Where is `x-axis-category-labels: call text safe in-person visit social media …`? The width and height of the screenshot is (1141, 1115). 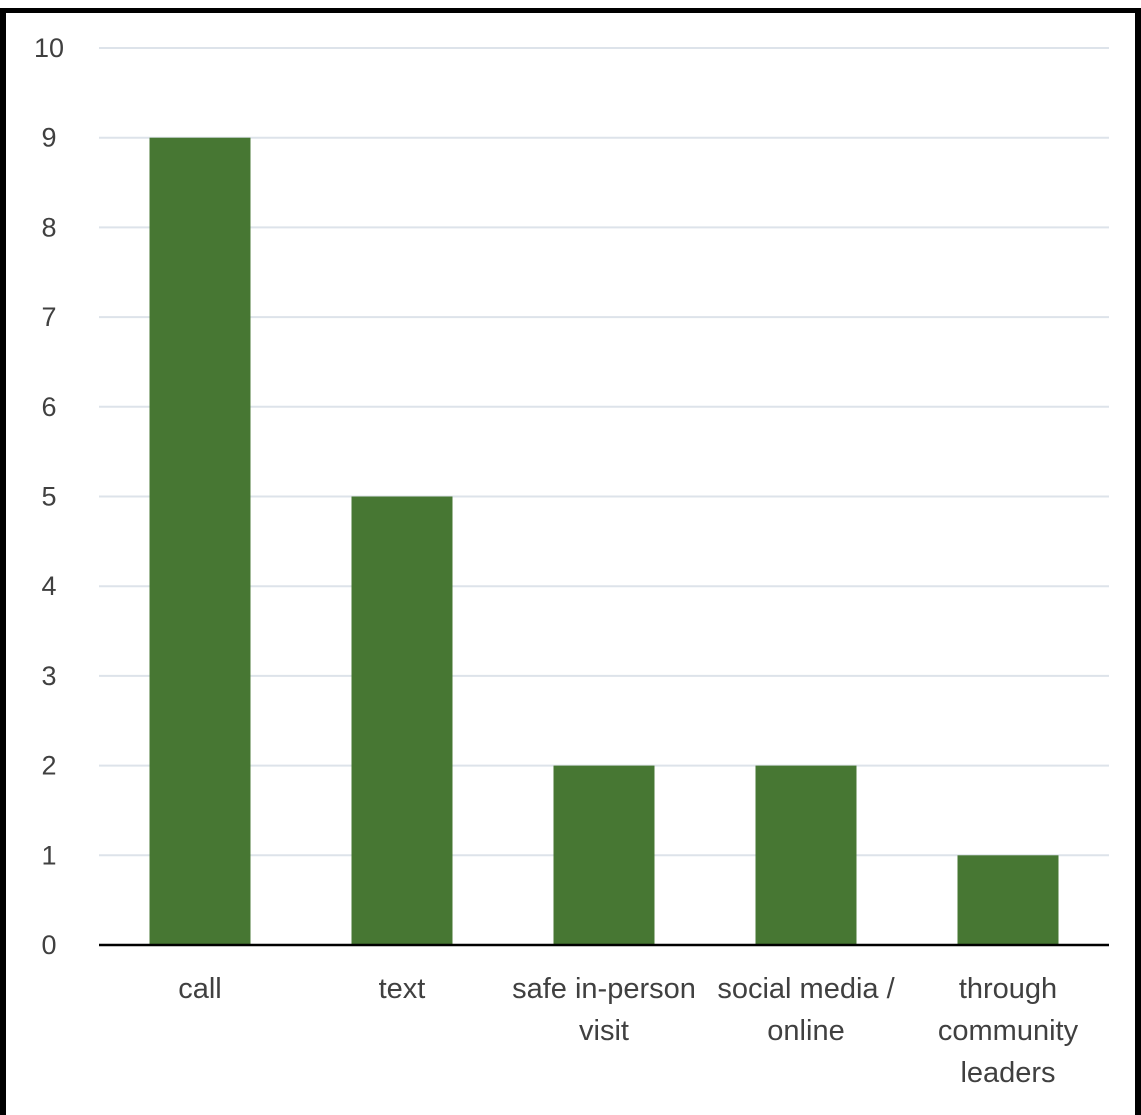
x-axis-category-labels: call text safe in-person visit social media … is located at coordinates (628, 1031).